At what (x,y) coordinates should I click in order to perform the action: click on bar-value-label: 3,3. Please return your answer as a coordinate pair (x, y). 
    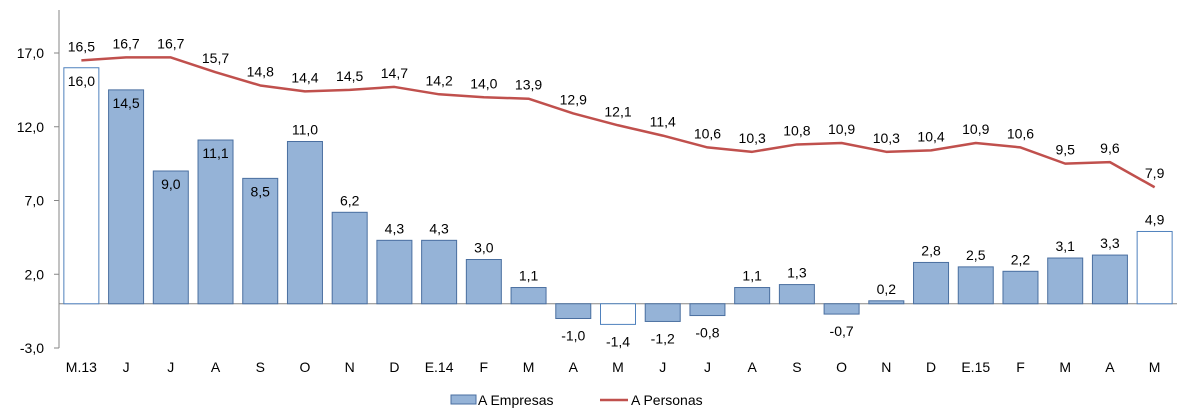
    Looking at the image, I should click on (1110, 243).